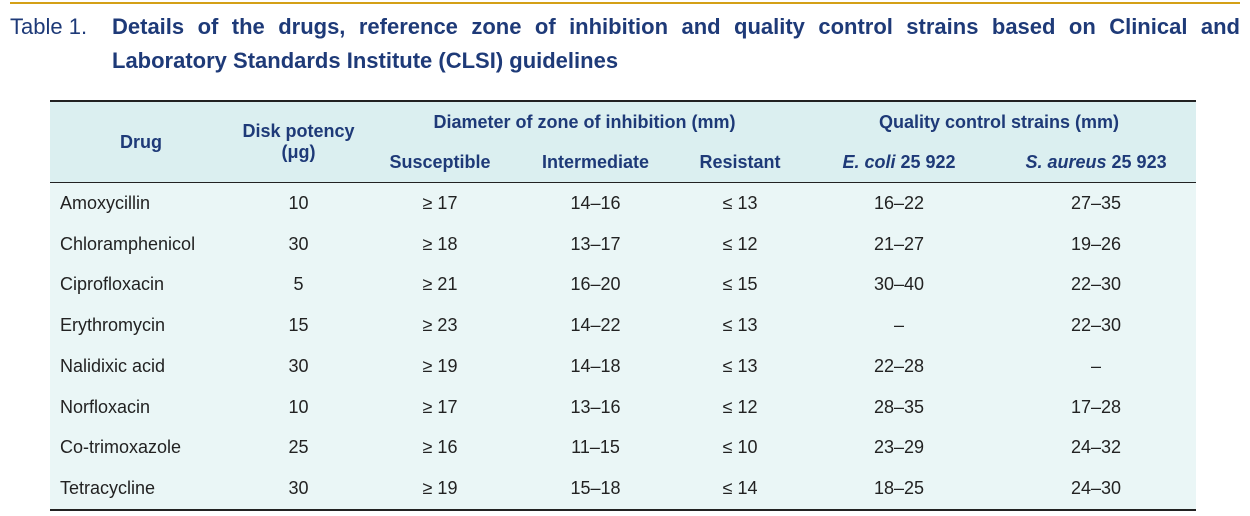 The width and height of the screenshot is (1250, 516). I want to click on cell-saureus: 24–32, so click(1096, 448).